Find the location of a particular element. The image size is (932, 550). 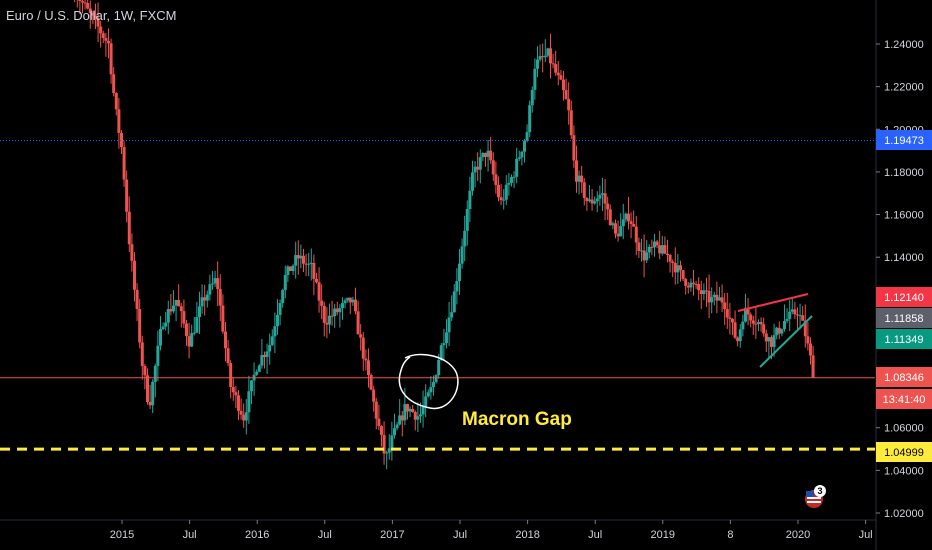

support-trendline is located at coordinates (786, 341).